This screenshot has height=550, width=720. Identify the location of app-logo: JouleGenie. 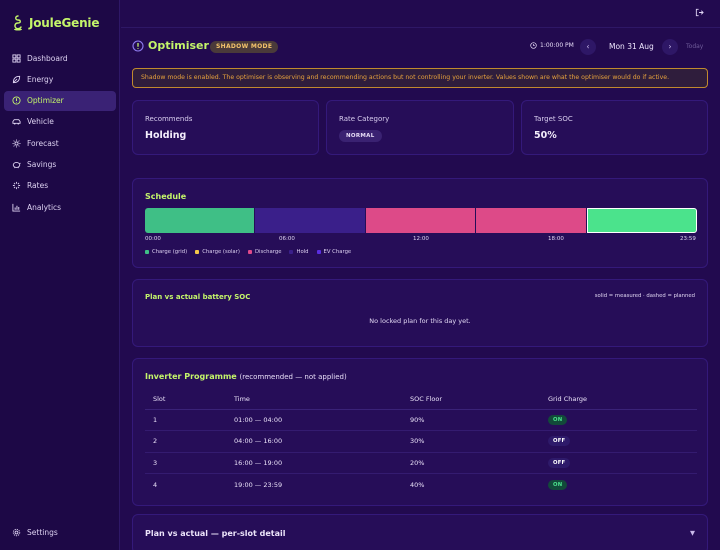
(55, 23).